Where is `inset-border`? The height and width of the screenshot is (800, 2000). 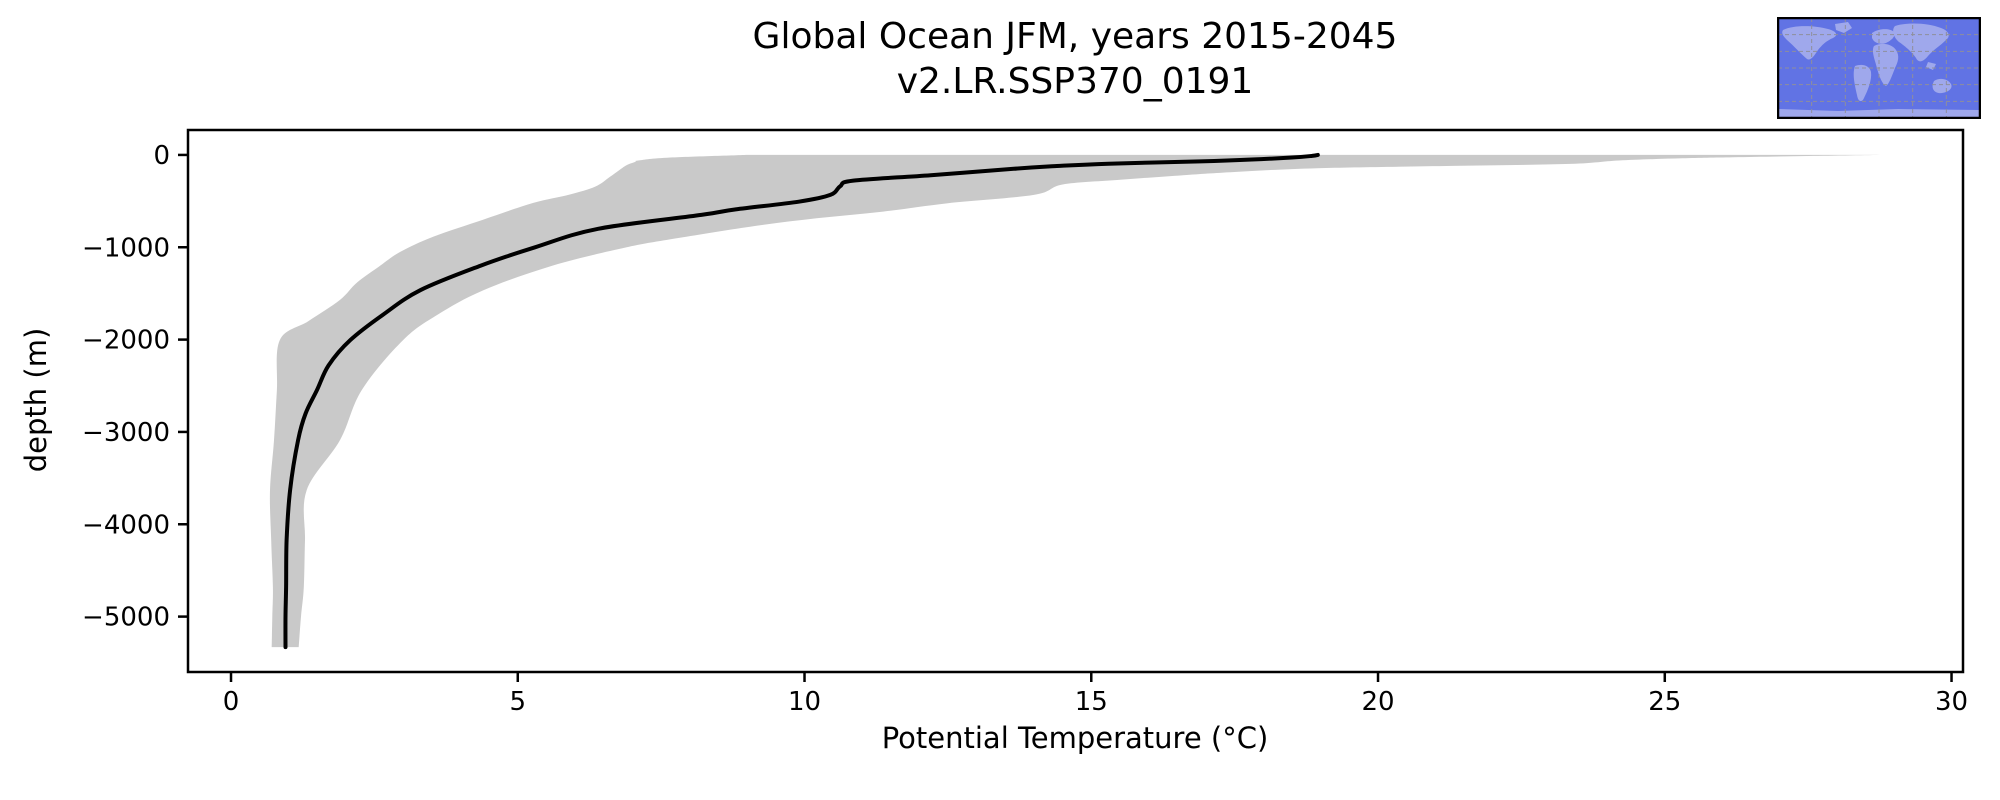 inset-border is located at coordinates (1879, 68).